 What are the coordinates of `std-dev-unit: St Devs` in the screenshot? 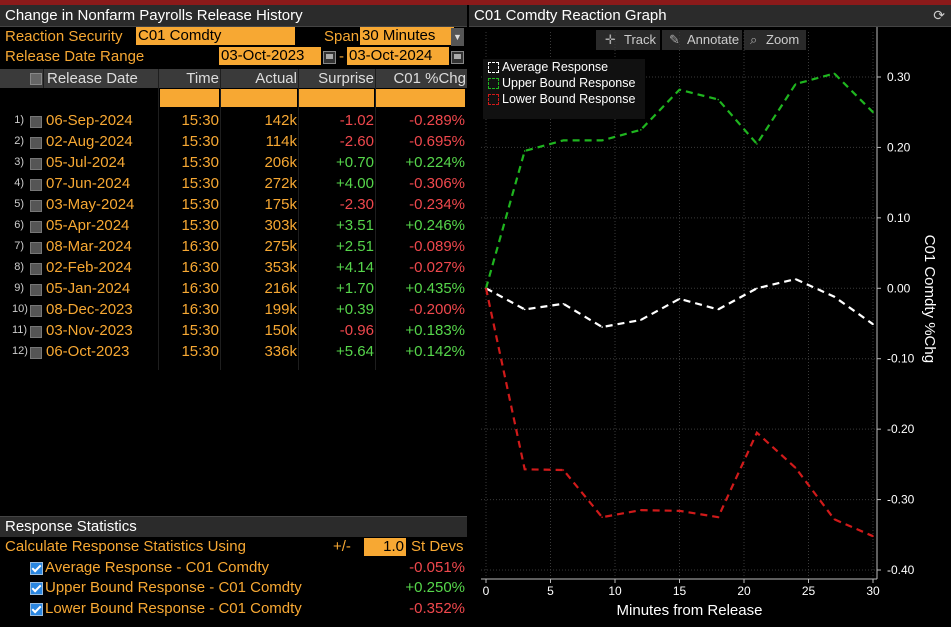 It's located at (437, 546).